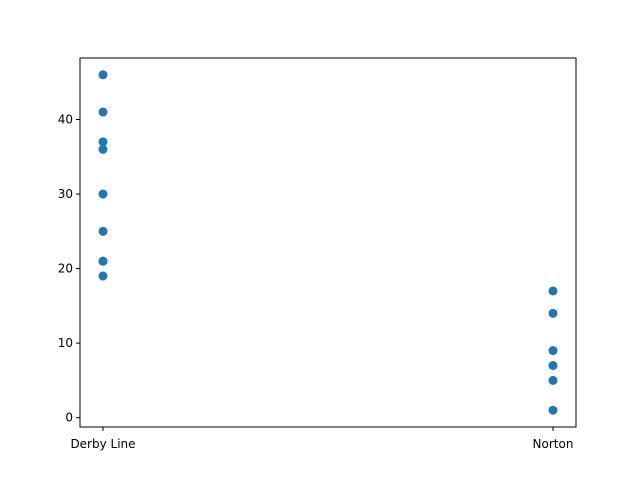  Describe the element at coordinates (65, 120) in the screenshot. I see `y-tick-label: 40` at that location.